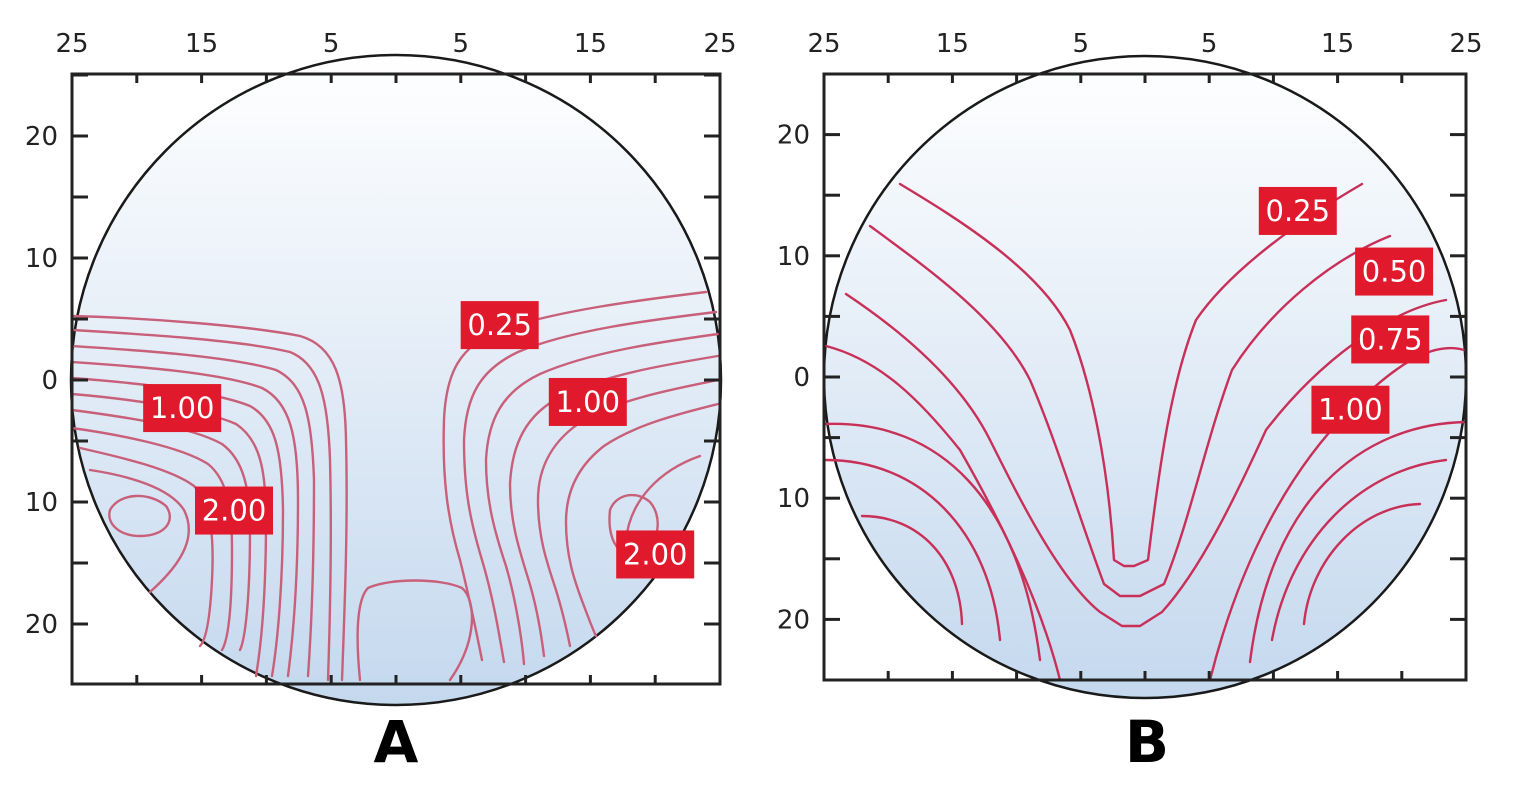 Image resolution: width=1514 pixels, height=790 pixels. Describe the element at coordinates (396, 742) in the screenshot. I see `panel-letter: A` at that location.